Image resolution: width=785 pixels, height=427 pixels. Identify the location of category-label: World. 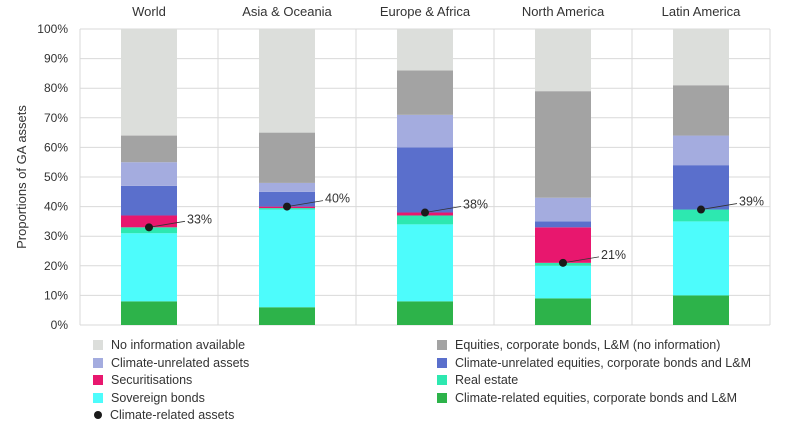
(149, 11).